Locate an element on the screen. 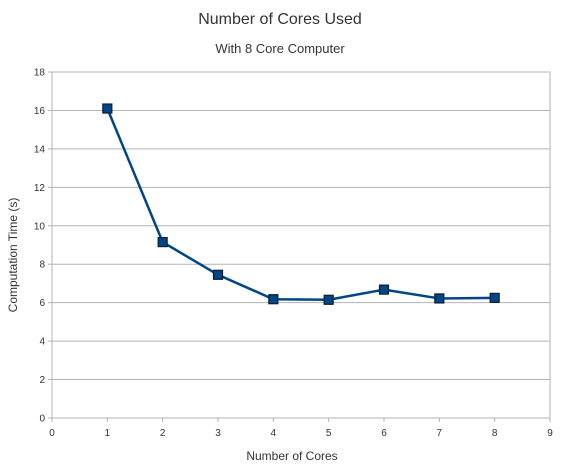 Image resolution: width=565 pixels, height=468 pixels. x-axis-label: Number of Cores is located at coordinates (291, 456).